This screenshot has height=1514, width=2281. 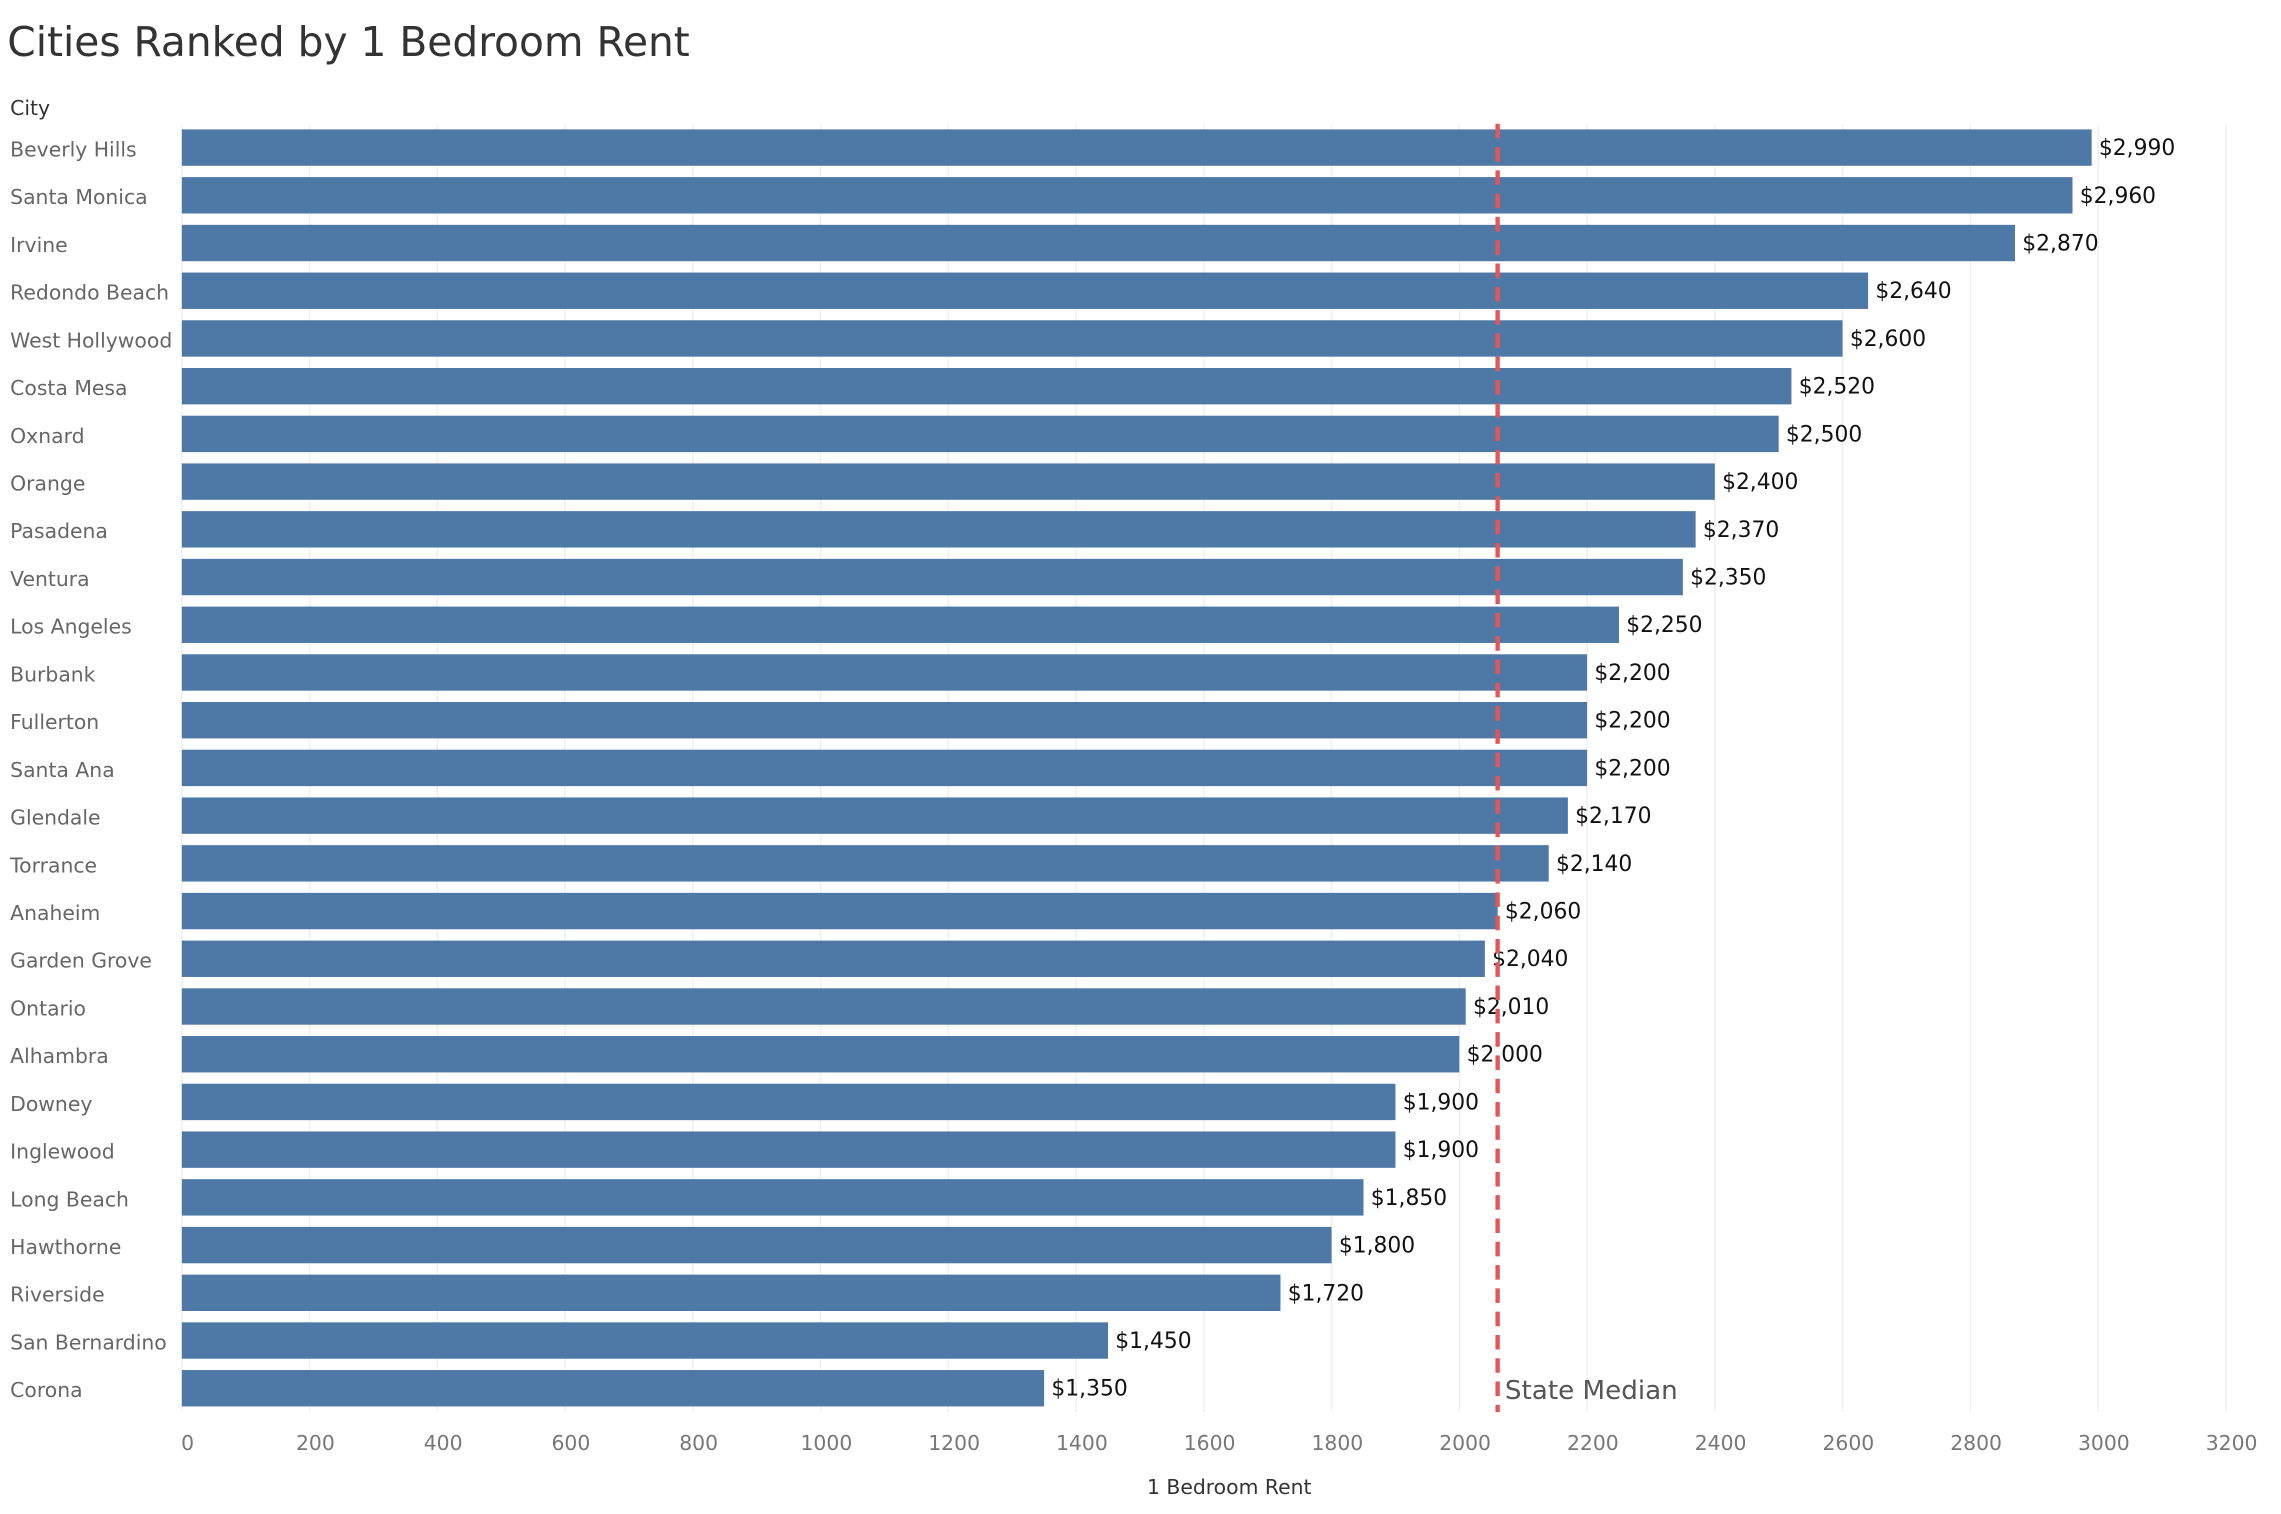 What do you see at coordinates (1613, 816) in the screenshot?
I see `data-label: $2,170` at bounding box center [1613, 816].